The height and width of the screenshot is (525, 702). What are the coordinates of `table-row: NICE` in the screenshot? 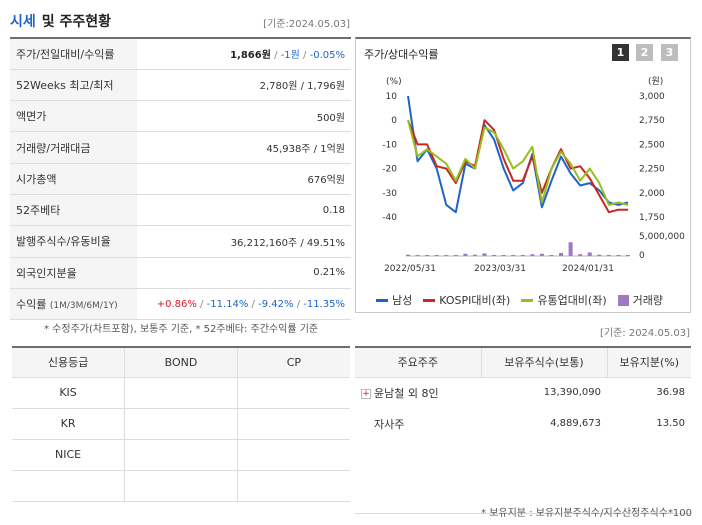 It's located at (181, 455).